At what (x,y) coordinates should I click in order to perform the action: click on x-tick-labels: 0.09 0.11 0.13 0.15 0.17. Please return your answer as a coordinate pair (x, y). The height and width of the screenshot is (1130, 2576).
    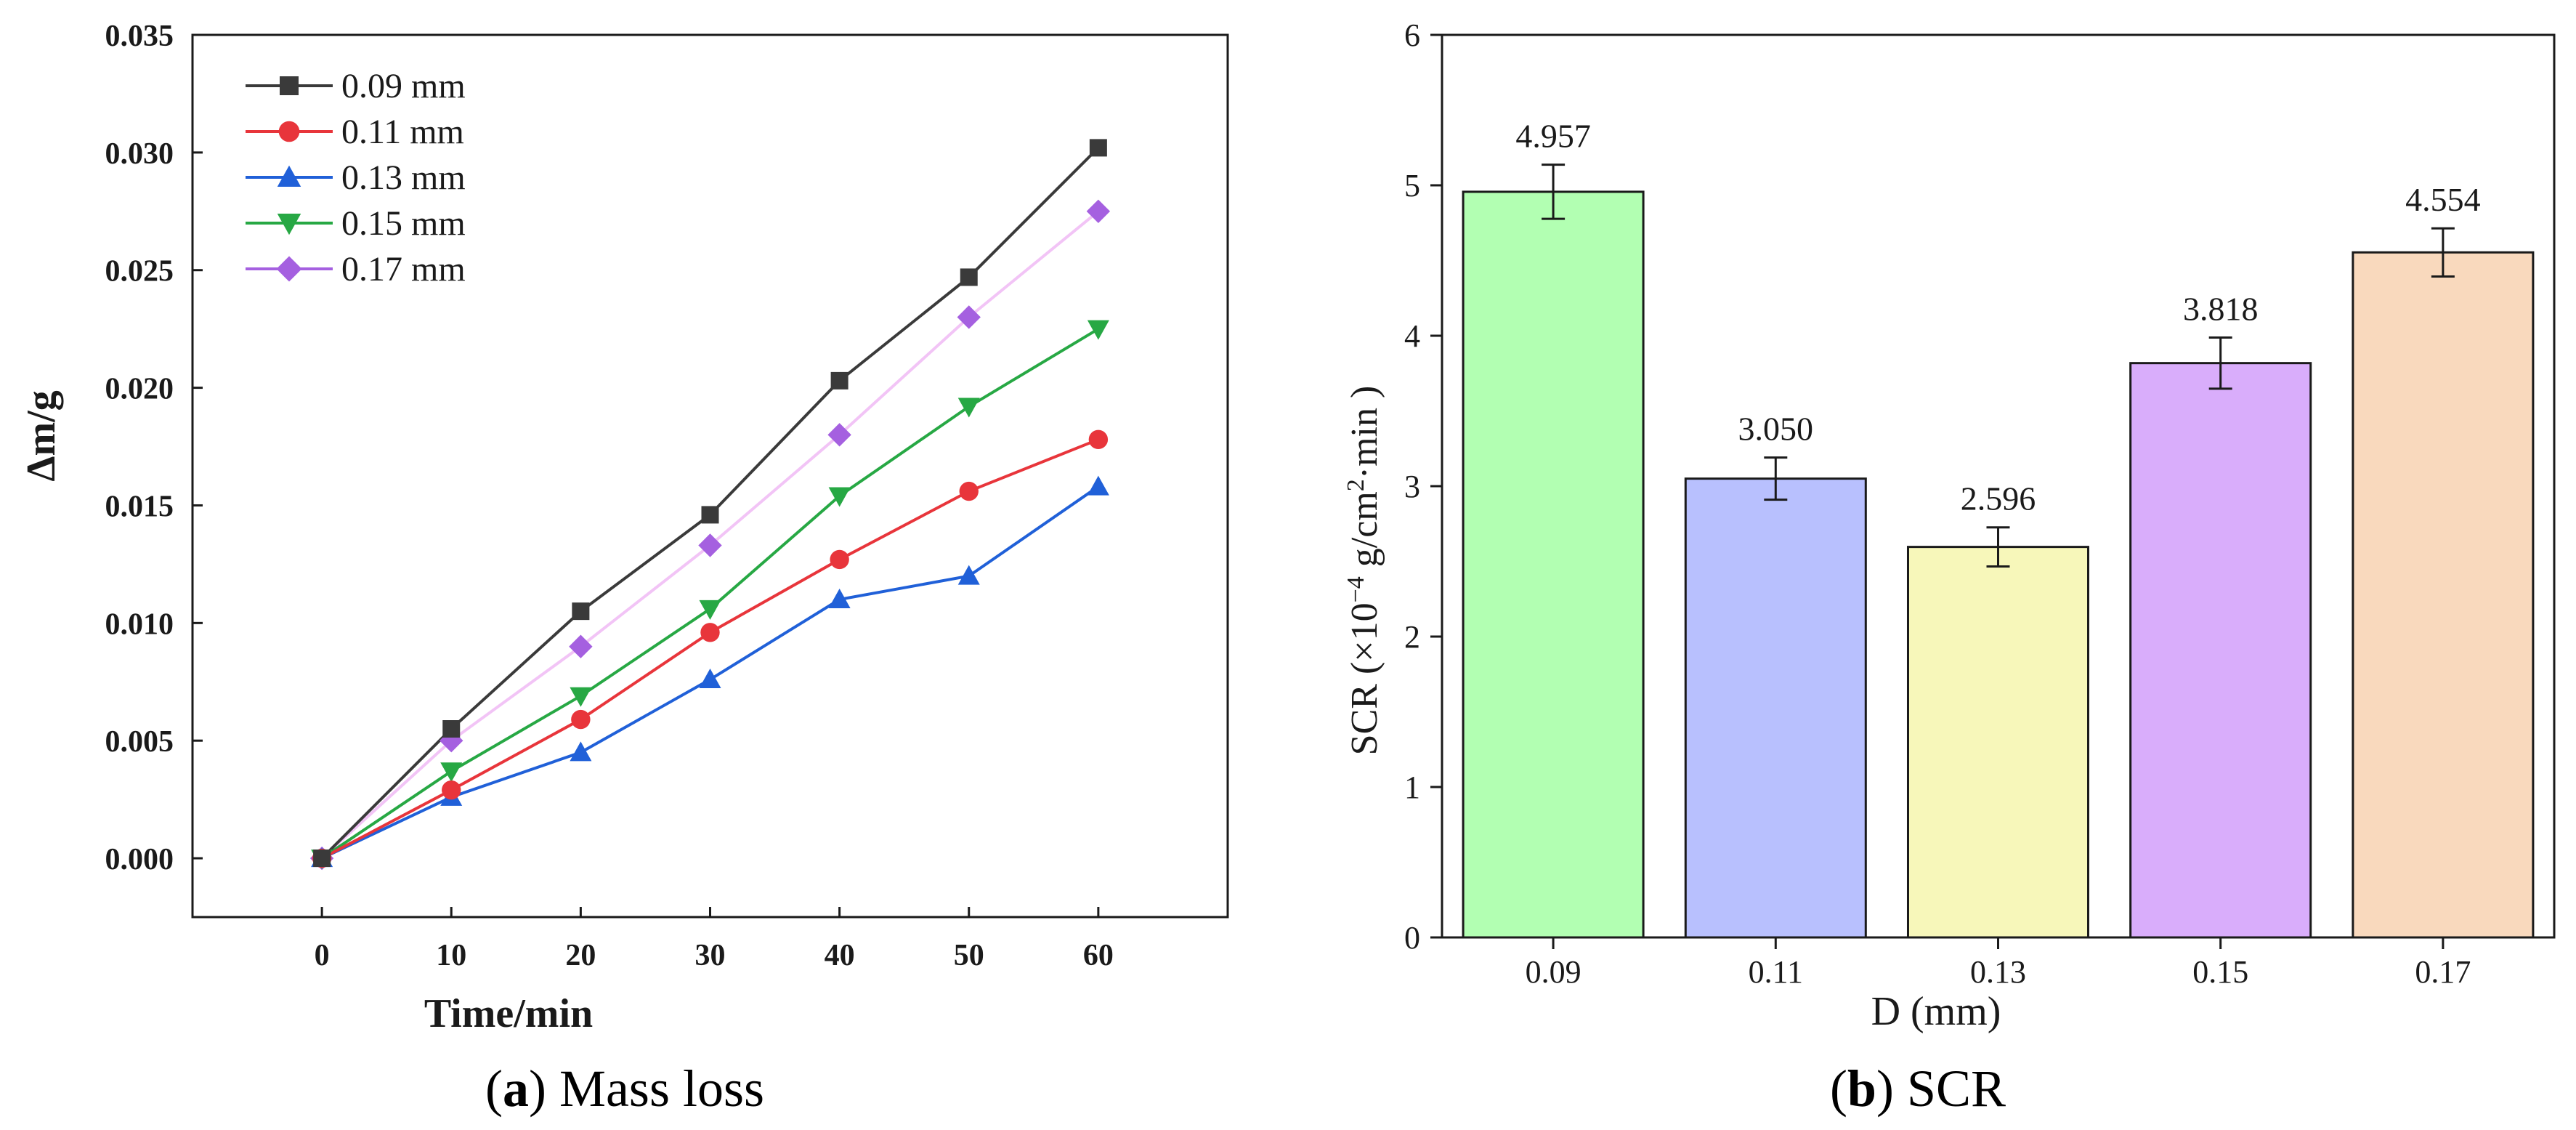
    Looking at the image, I should click on (1998, 972).